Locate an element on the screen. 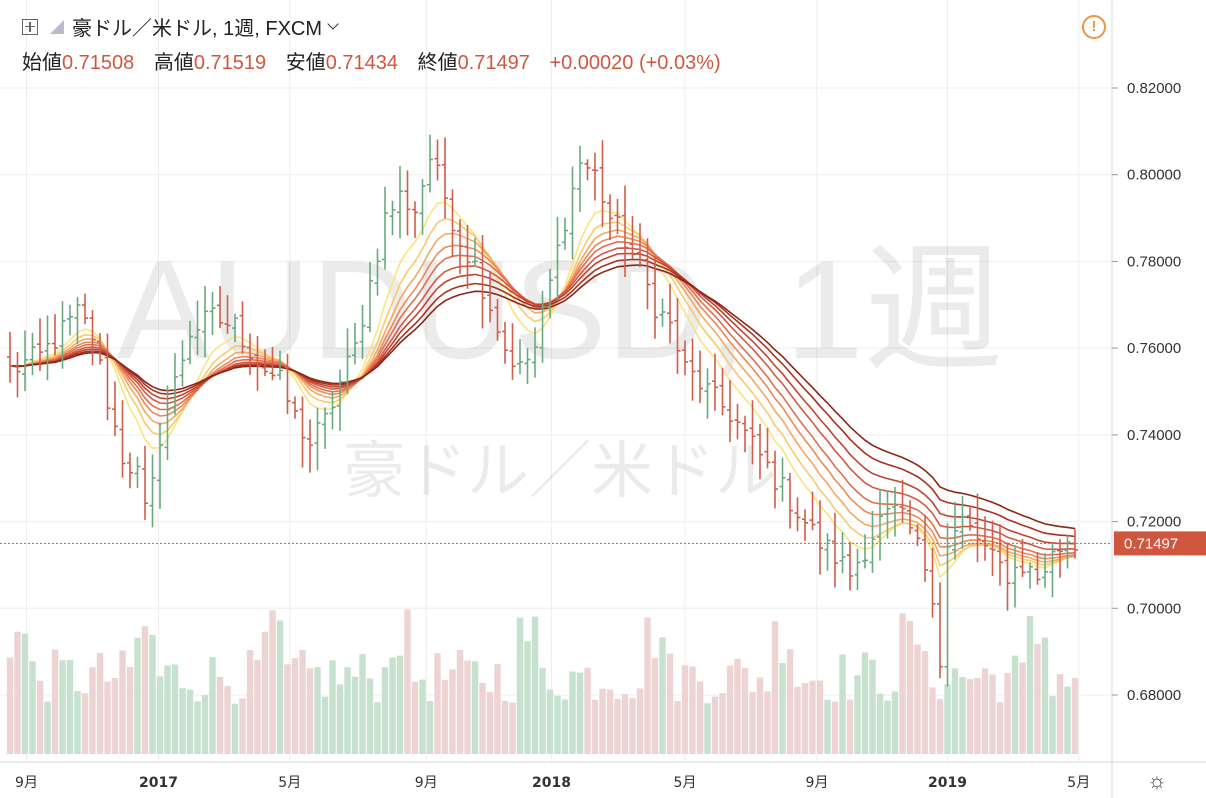 The image size is (1206, 798). time-tick-label: 5月 is located at coordinates (289, 783).